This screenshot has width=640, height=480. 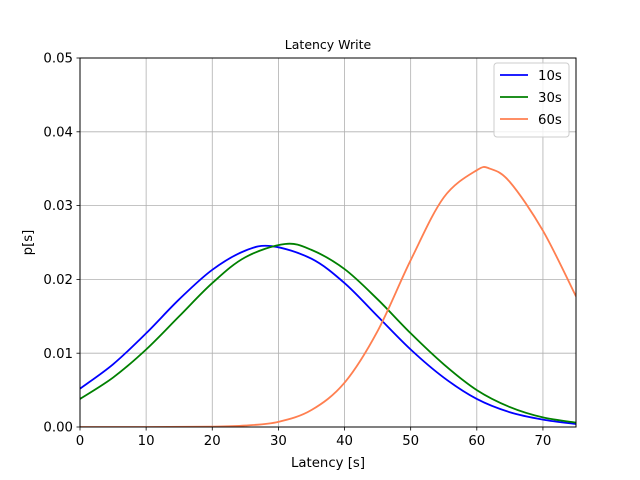 I want to click on y-tick-label: 0.03, so click(x=58, y=206).